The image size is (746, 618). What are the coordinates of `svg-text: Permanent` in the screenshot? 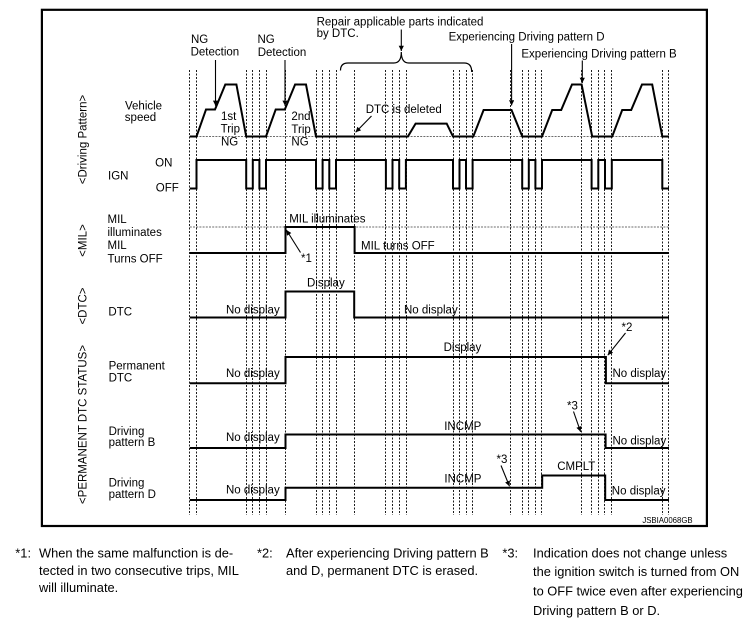 It's located at (137, 367).